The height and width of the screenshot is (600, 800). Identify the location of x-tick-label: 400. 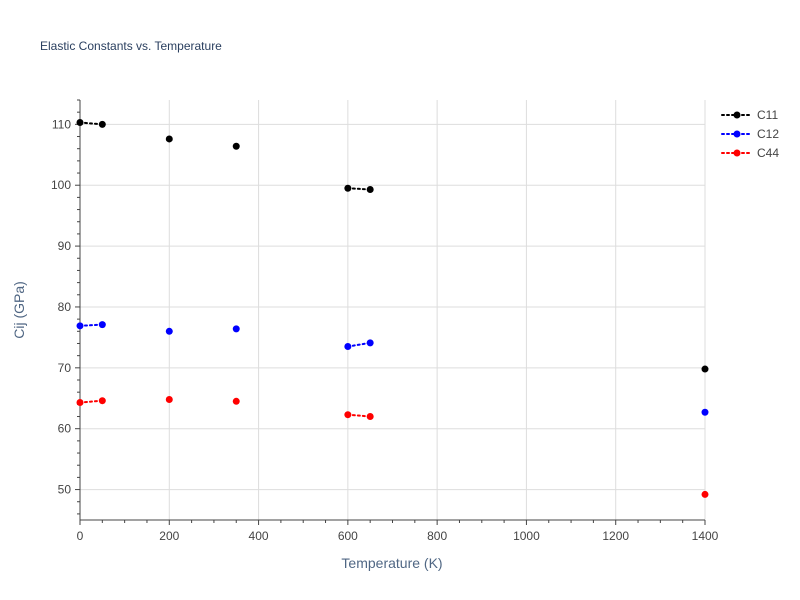
(259, 536).